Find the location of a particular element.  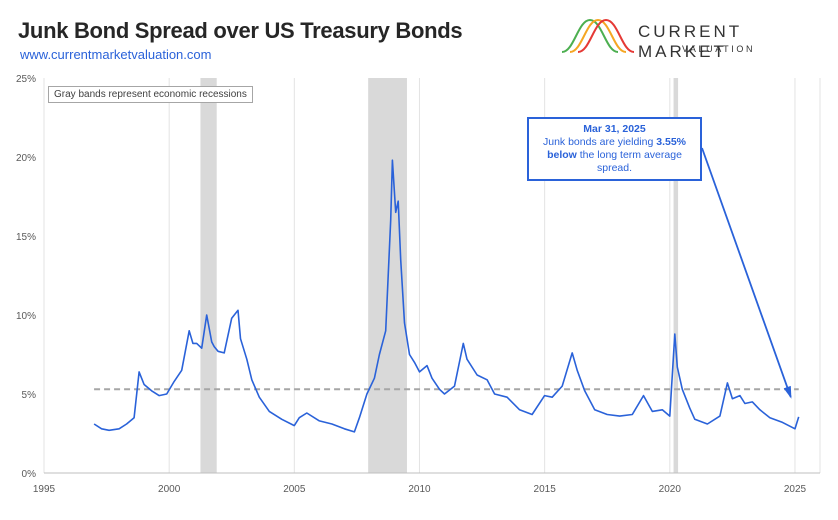

y-tick-label: 25% is located at coordinates (26, 79).